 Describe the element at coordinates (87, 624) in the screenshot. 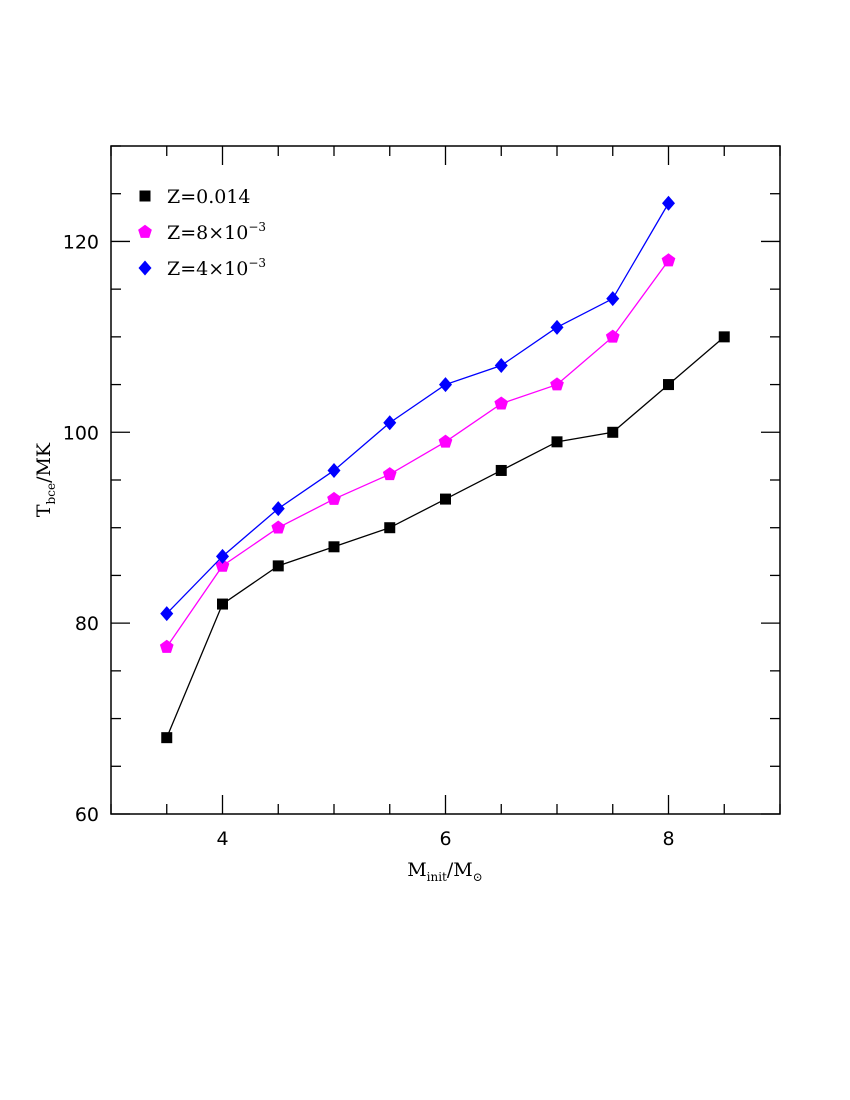

I see `y-tick-label: 80` at that location.